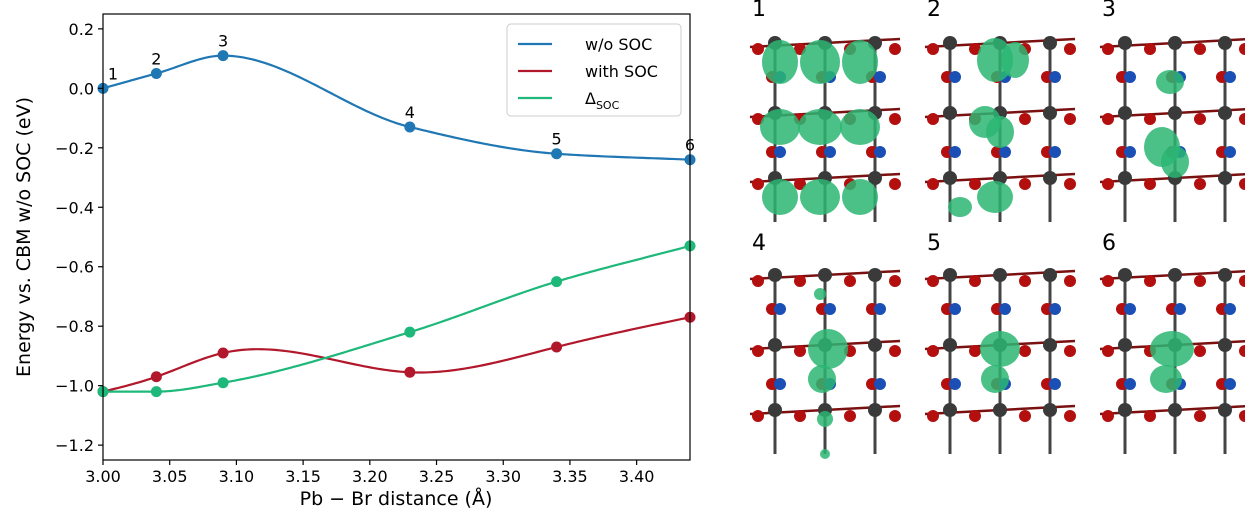 The height and width of the screenshot is (512, 1245). I want to click on x-tick-label: 3.00, so click(103, 476).